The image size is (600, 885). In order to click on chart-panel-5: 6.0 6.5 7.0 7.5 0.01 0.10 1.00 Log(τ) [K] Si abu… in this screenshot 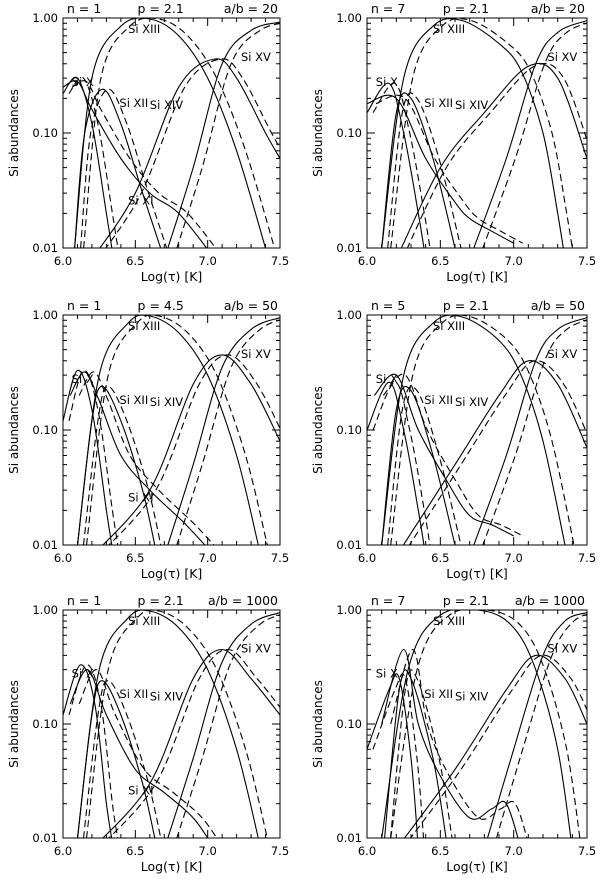, I will do `click(148, 733)`.